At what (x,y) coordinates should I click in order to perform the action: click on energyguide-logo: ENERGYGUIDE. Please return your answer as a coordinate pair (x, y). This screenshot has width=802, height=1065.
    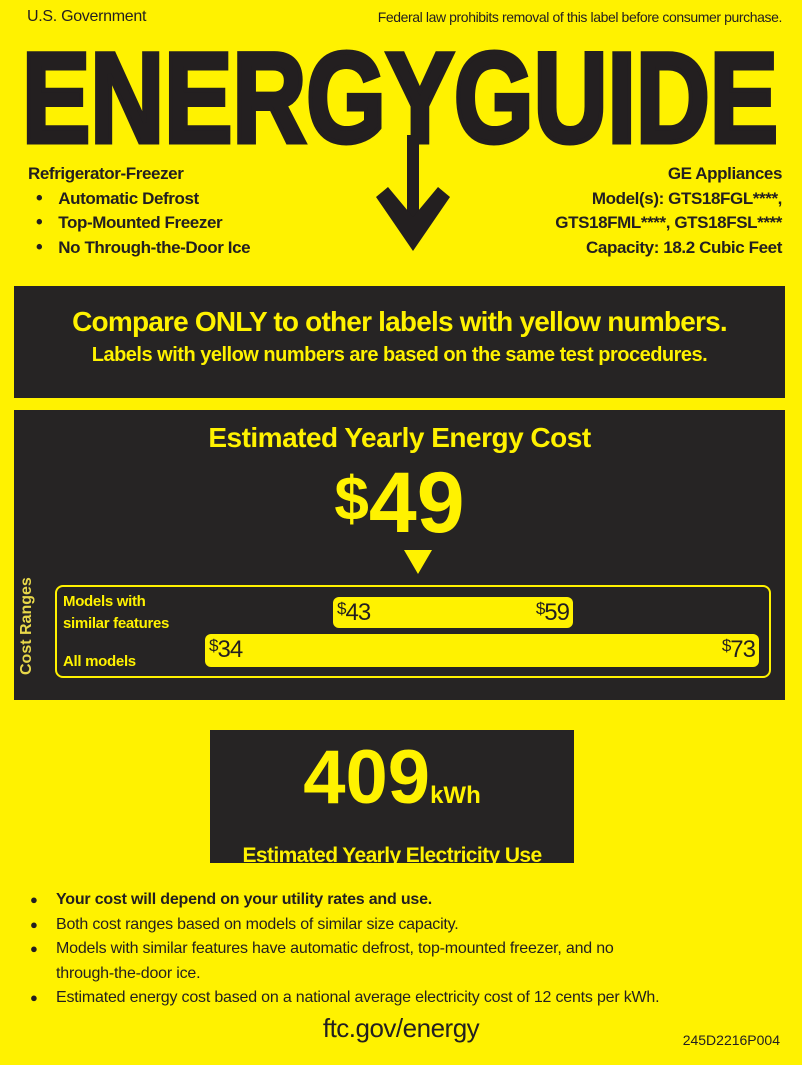
    Looking at the image, I should click on (401, 92).